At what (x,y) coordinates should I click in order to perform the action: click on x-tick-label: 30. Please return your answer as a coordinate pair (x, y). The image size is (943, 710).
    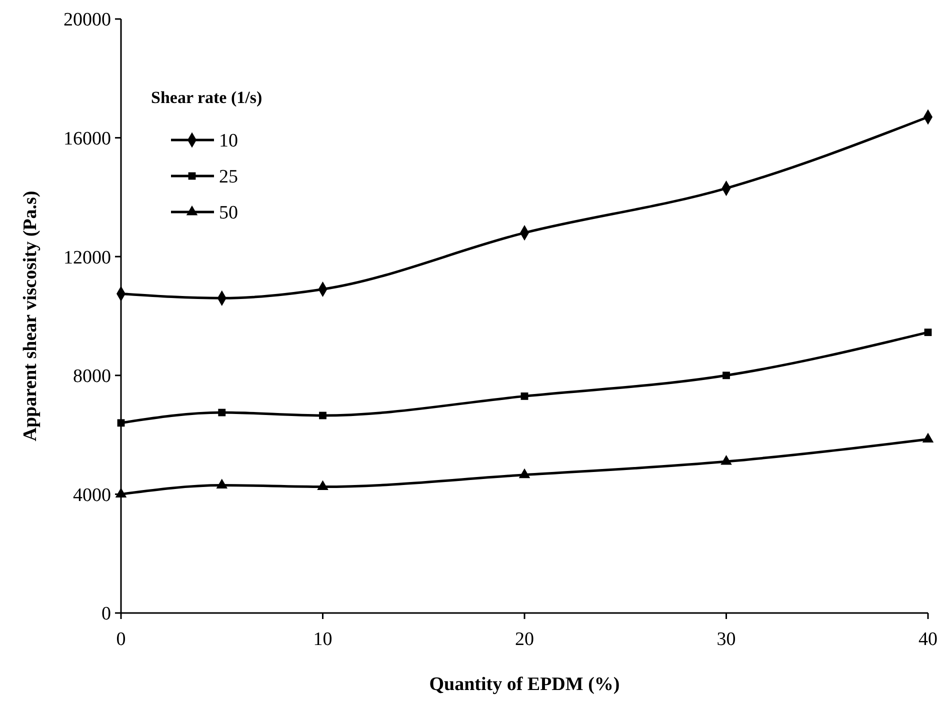
    Looking at the image, I should click on (726, 639).